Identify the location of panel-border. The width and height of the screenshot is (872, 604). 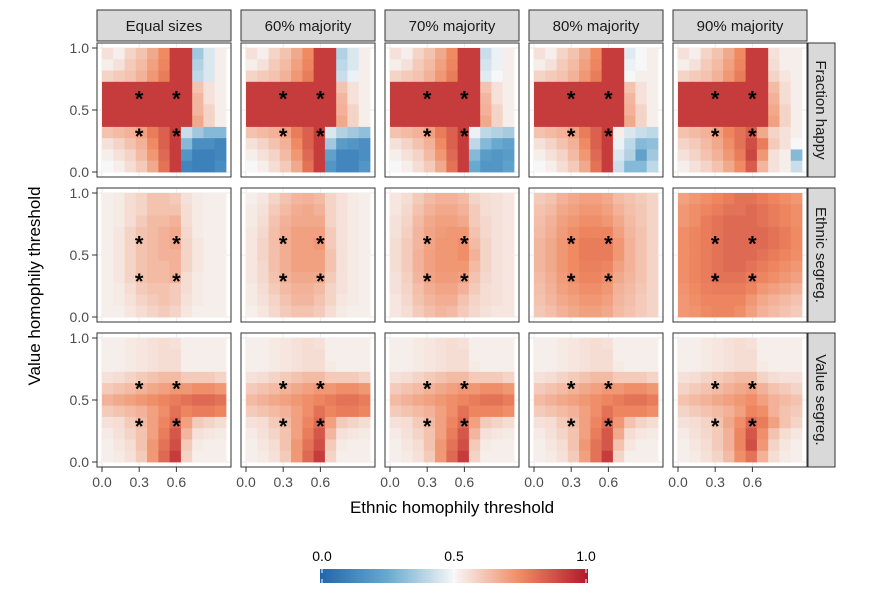
(452, 110).